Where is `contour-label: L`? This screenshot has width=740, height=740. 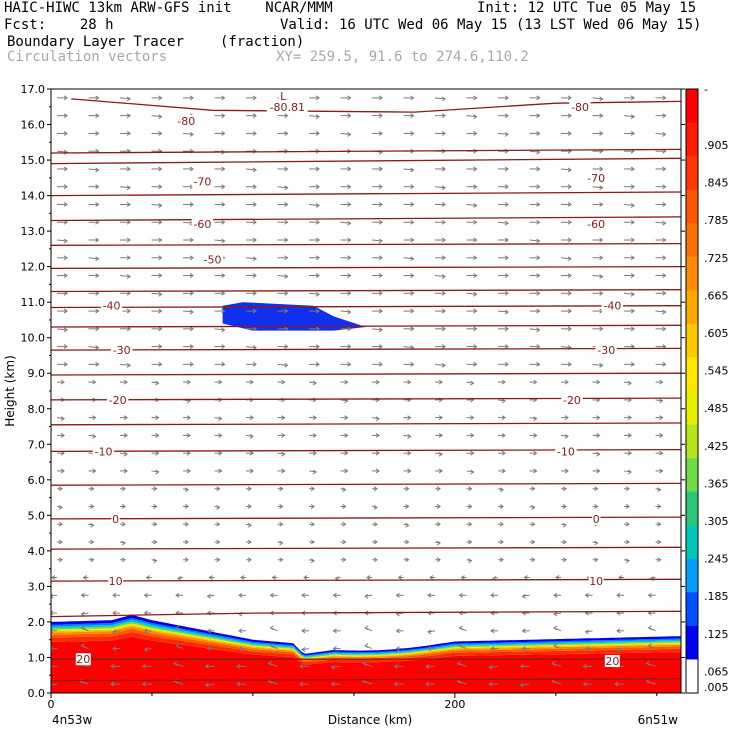
contour-label: L is located at coordinates (283, 96).